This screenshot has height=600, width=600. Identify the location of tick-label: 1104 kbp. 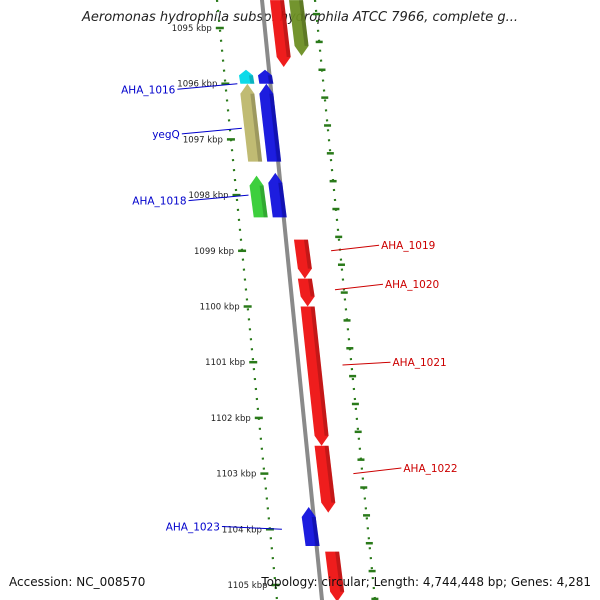
(242, 530).